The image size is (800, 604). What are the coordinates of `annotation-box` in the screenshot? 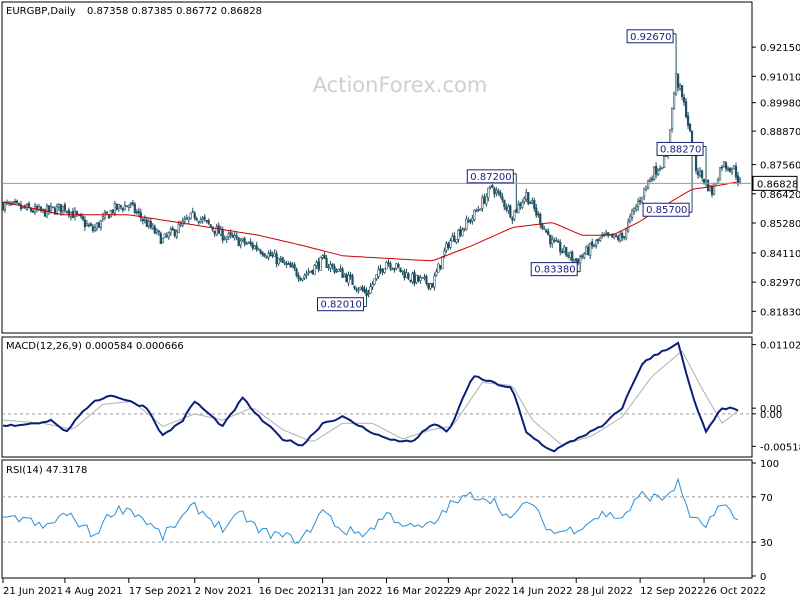 It's located at (490, 176).